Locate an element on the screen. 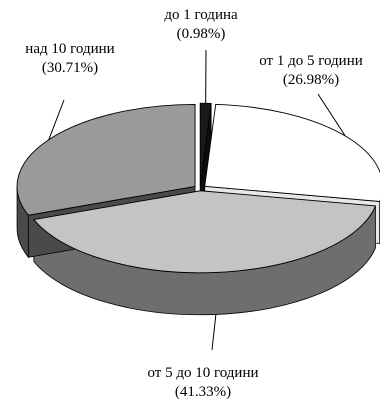  slice-label-value: (26.98%) is located at coordinates (308, 80).